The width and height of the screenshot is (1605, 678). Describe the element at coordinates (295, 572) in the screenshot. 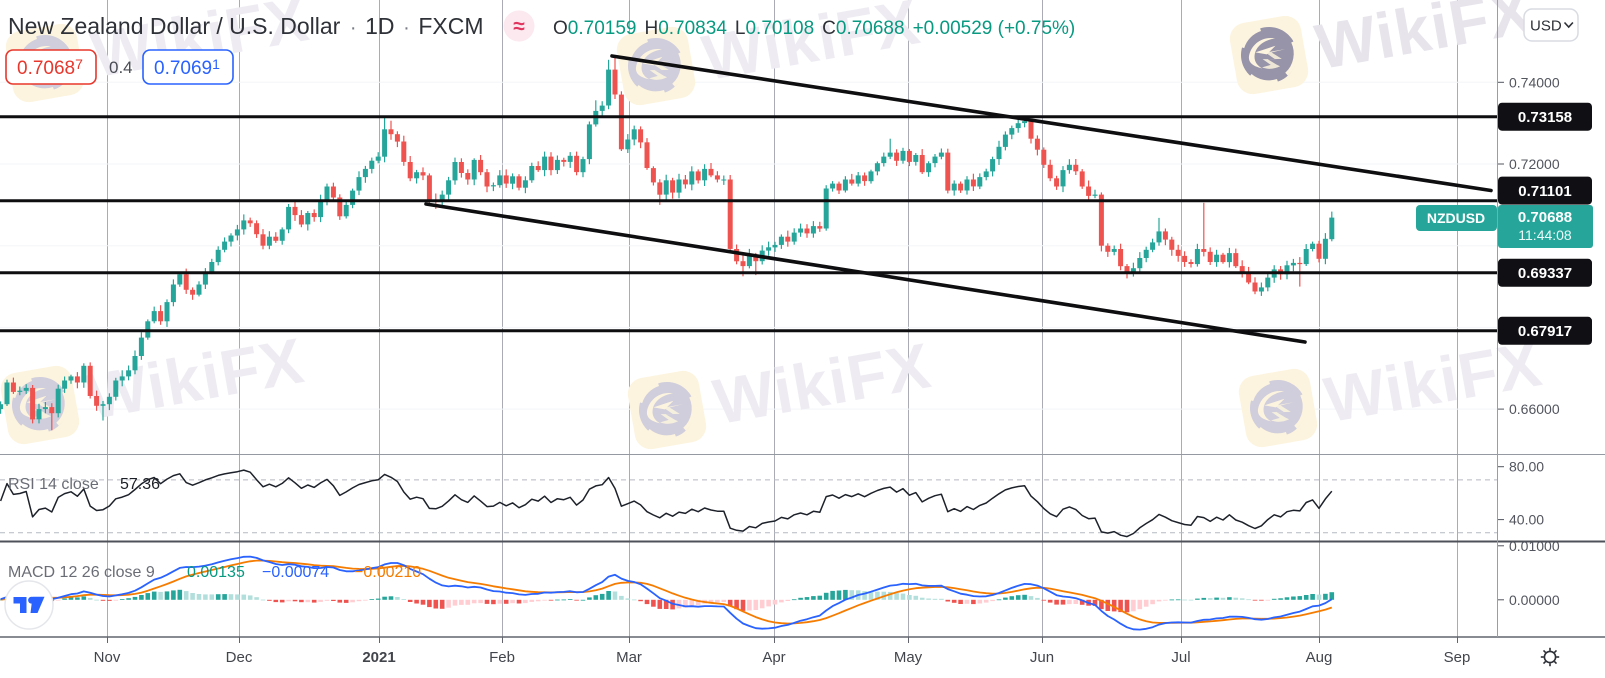

I see `svg-text: −0.00074` at that location.